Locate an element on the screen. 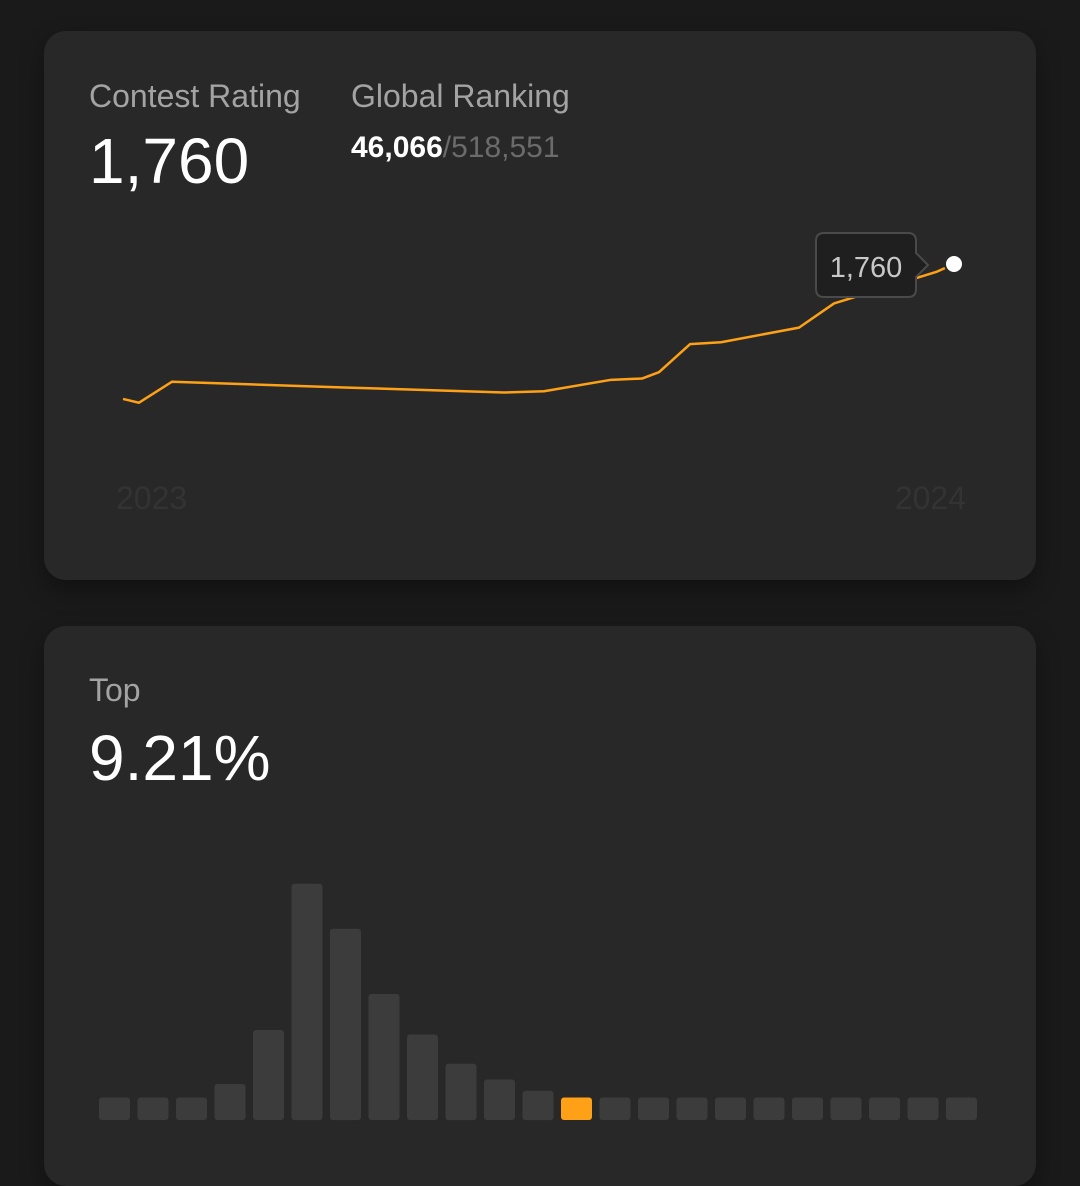 The height and width of the screenshot is (1186, 1080). contest-rating-label: Contest Rating is located at coordinates (195, 96).